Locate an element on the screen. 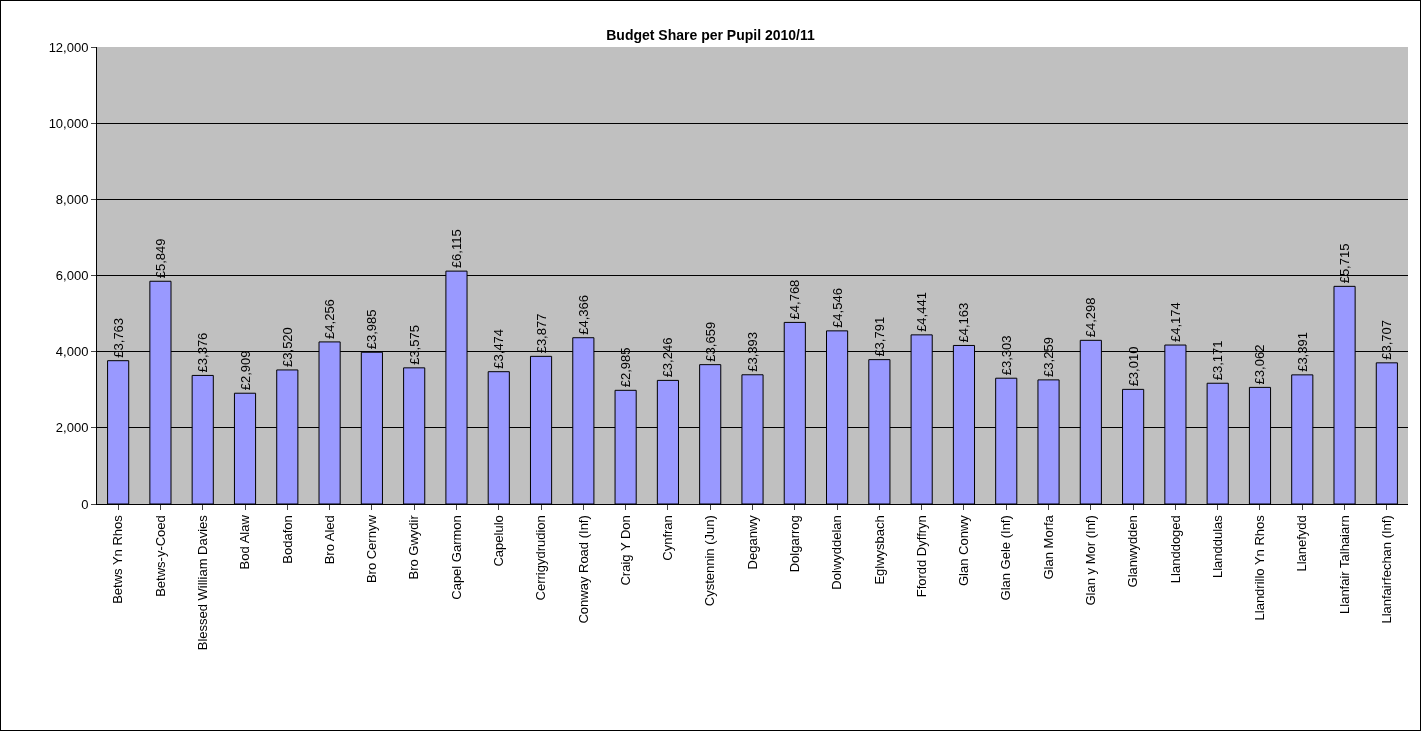 The image size is (1421, 731). x-tick-label: Llanfairfechan (Inf) is located at coordinates (1387, 569).